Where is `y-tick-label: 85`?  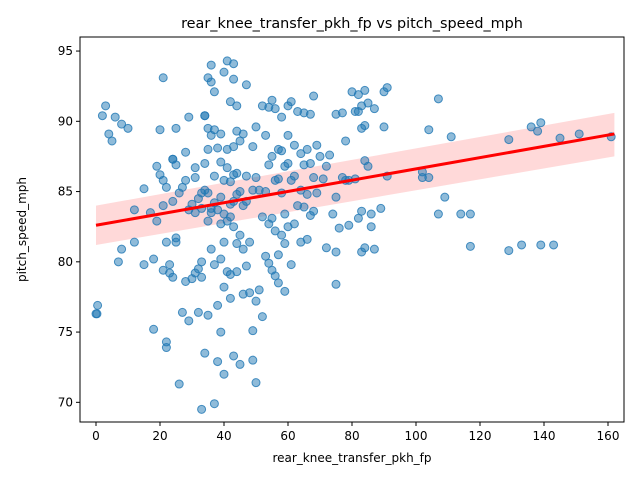 y-tick-label: 85 is located at coordinates (65, 192).